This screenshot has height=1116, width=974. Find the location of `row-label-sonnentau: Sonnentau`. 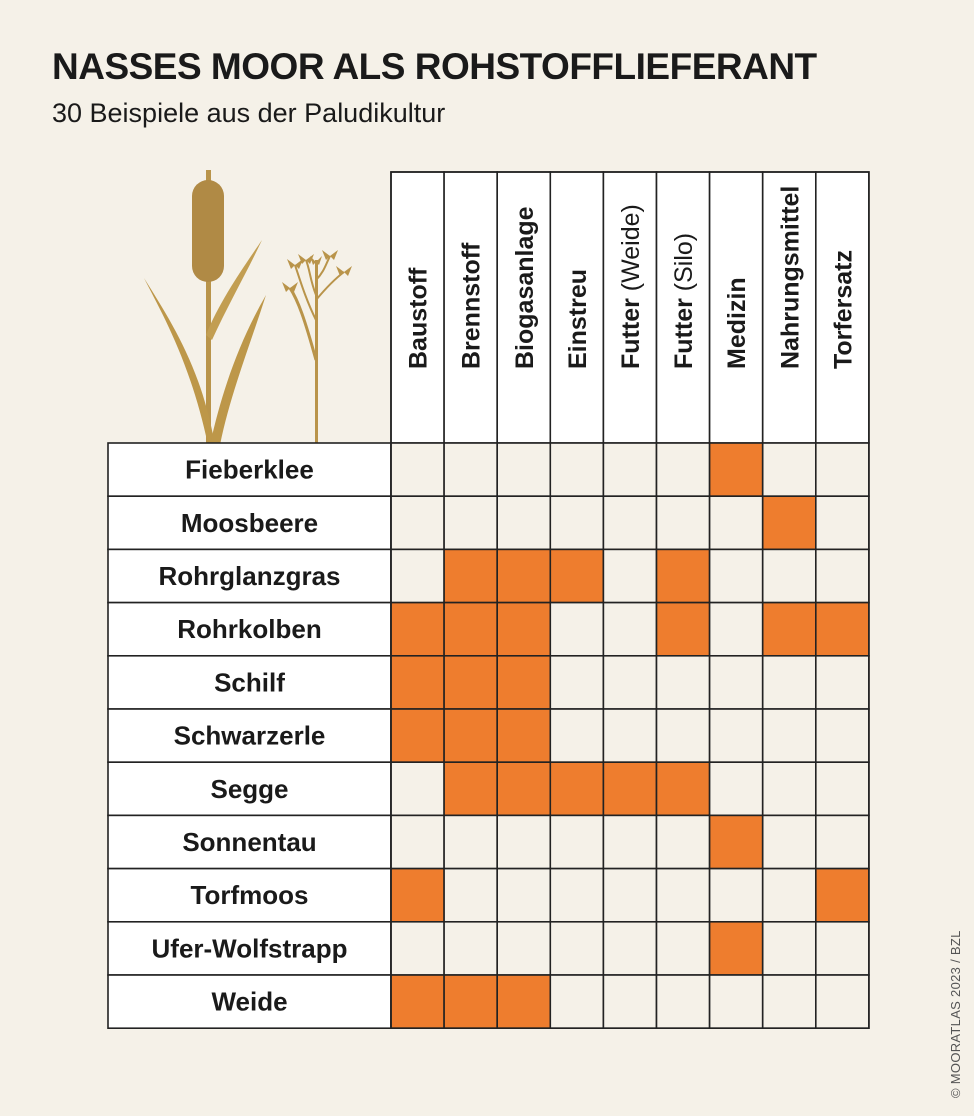

row-label-sonnentau: Sonnentau is located at coordinates (249, 842).